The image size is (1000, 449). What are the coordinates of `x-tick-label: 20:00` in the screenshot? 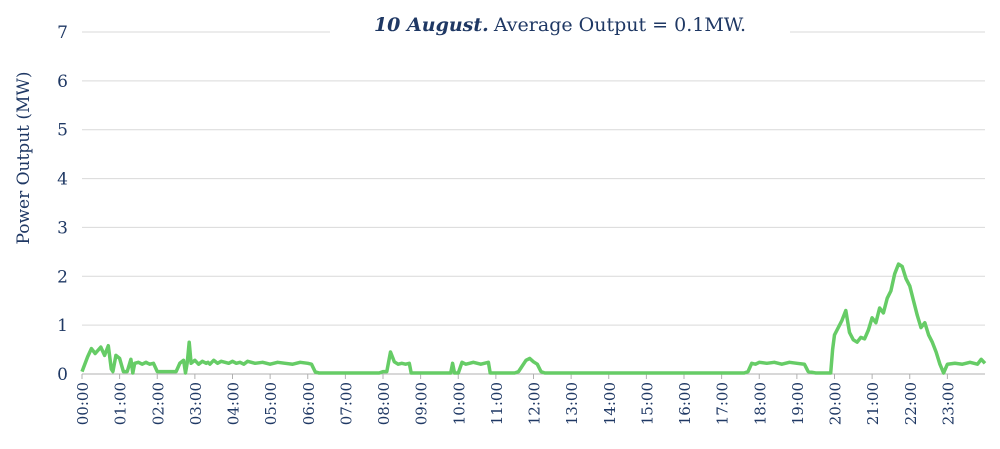 It's located at (836, 403).